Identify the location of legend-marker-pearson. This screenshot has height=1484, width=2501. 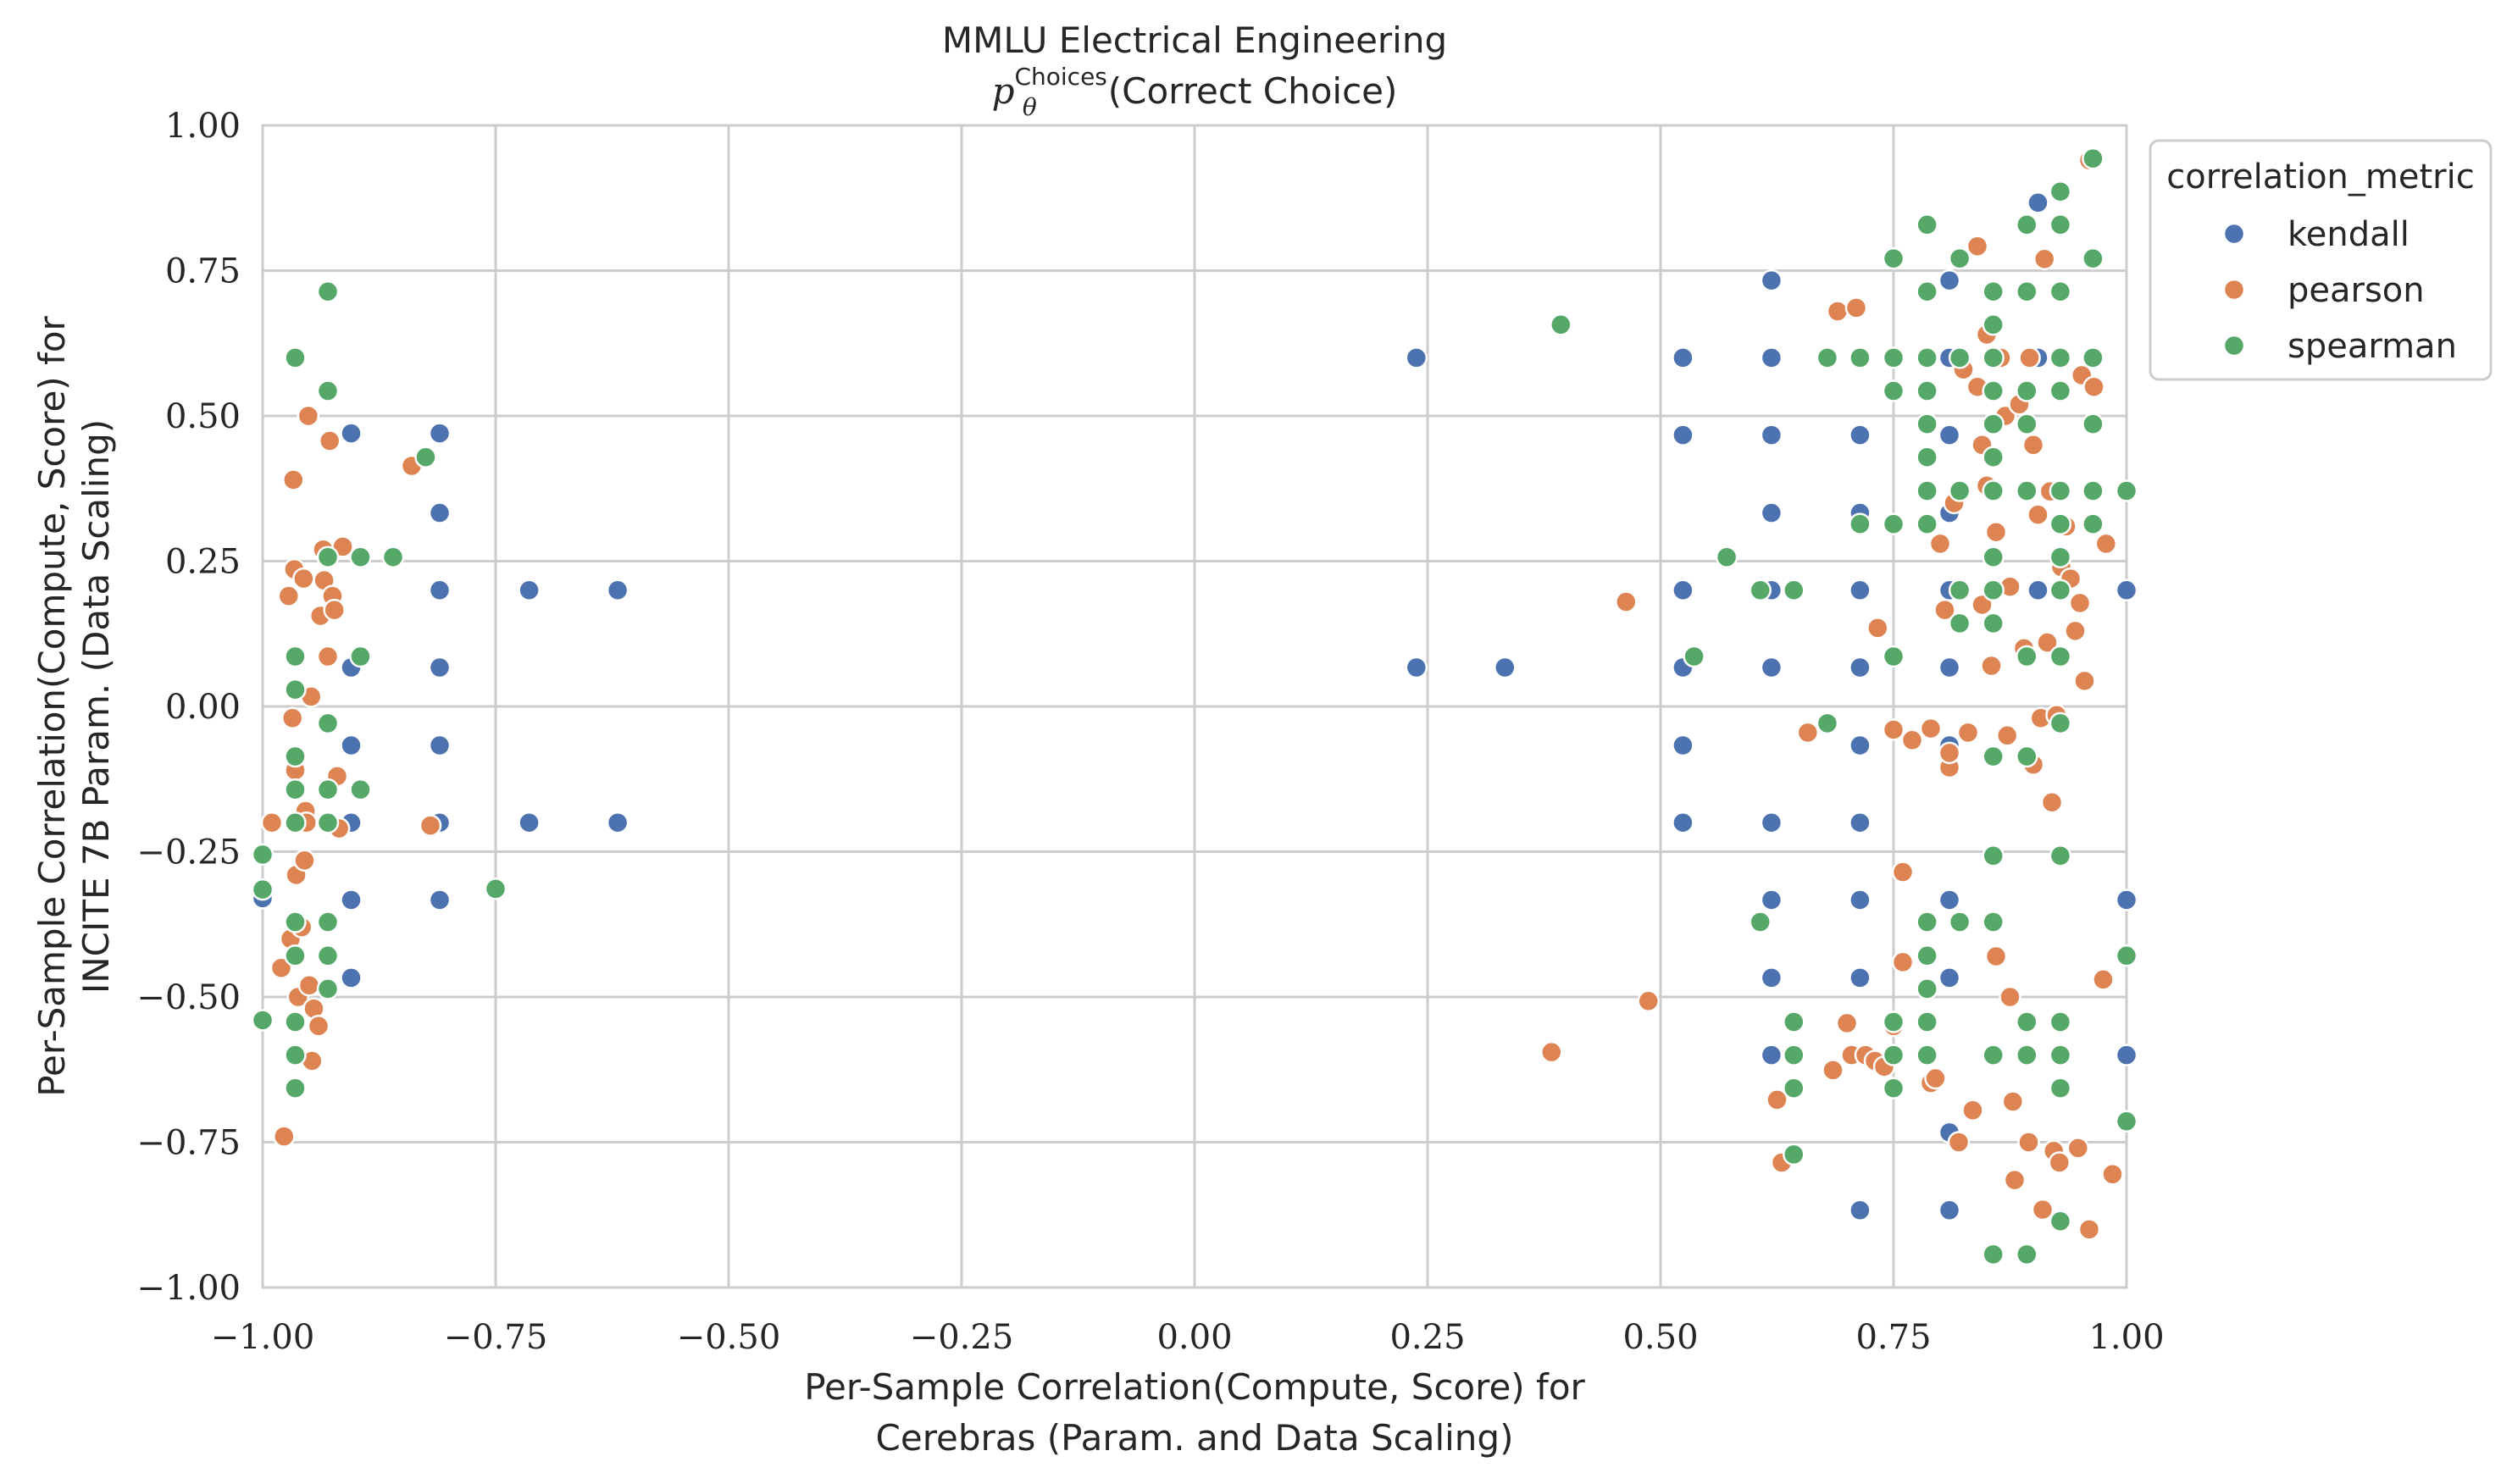
(2234, 290).